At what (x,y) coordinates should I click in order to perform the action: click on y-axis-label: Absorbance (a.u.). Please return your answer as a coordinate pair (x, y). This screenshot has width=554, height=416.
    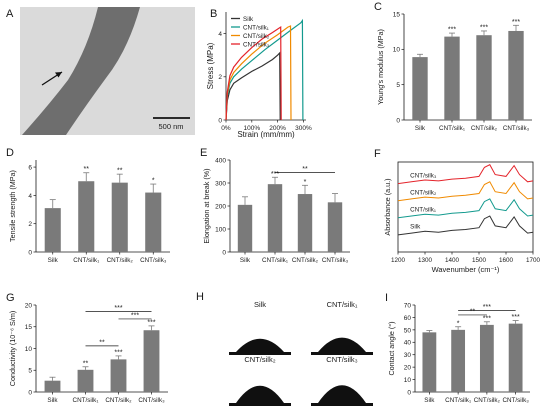
    Looking at the image, I should click on (387, 206).